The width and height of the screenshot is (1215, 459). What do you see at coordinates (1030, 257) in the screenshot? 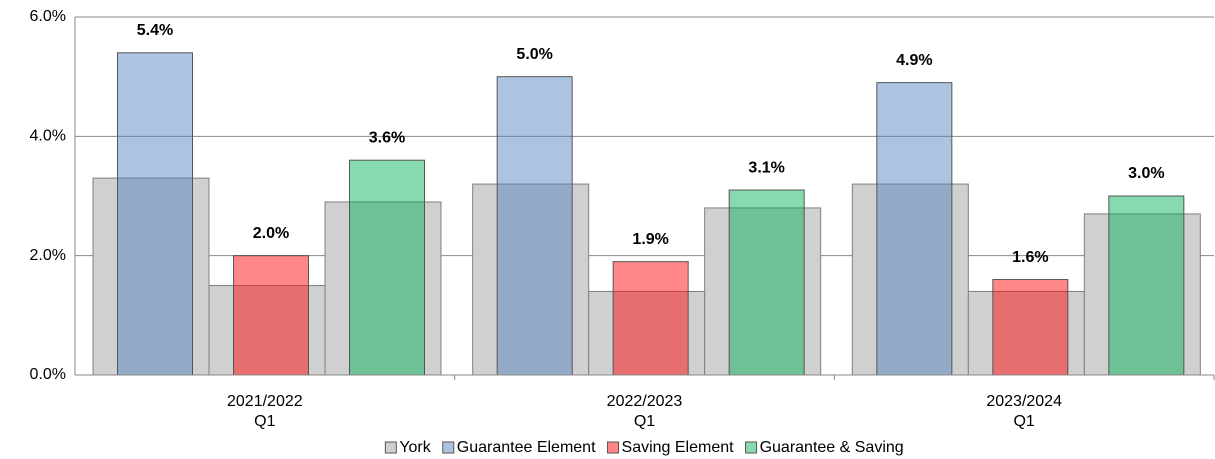
I see `data-label: 1.6%` at bounding box center [1030, 257].